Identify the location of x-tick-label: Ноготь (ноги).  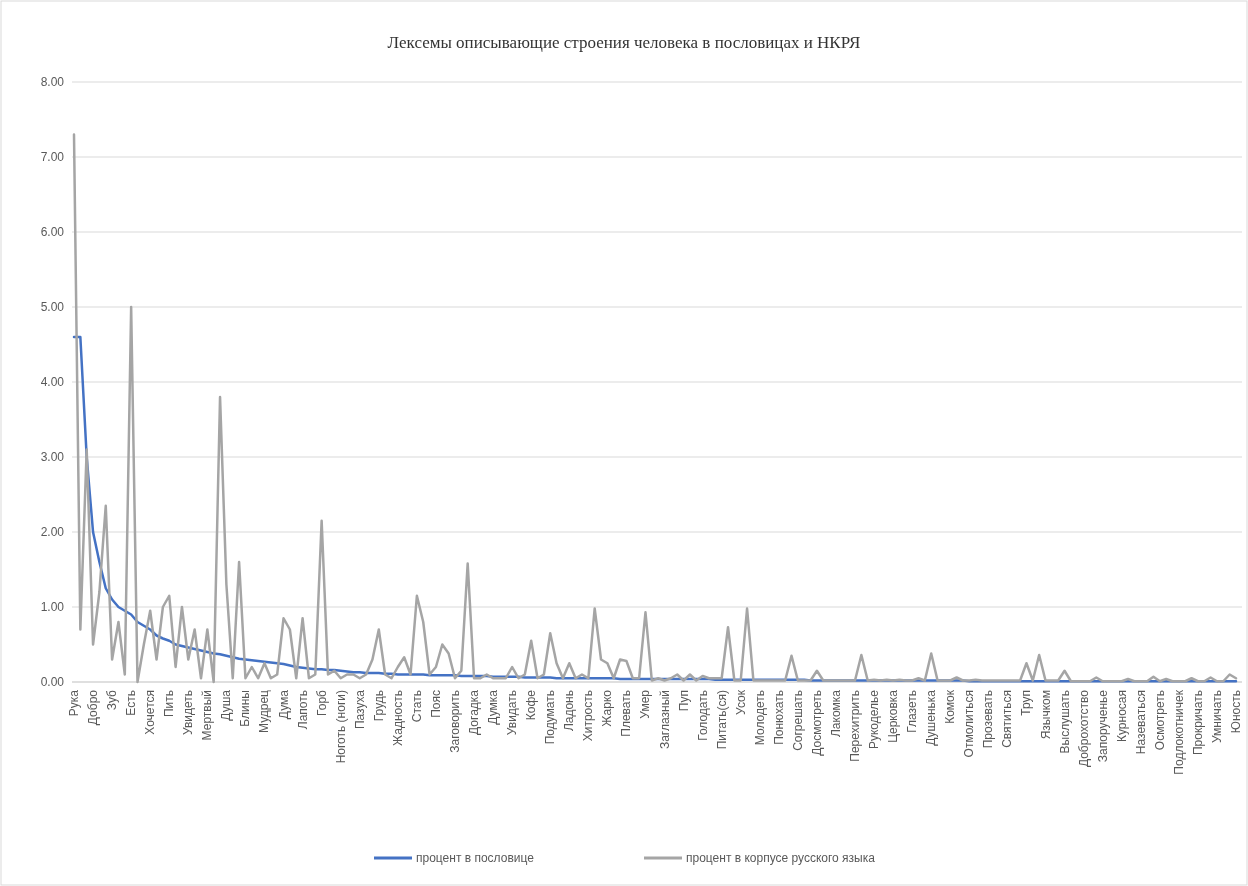
(340, 727).